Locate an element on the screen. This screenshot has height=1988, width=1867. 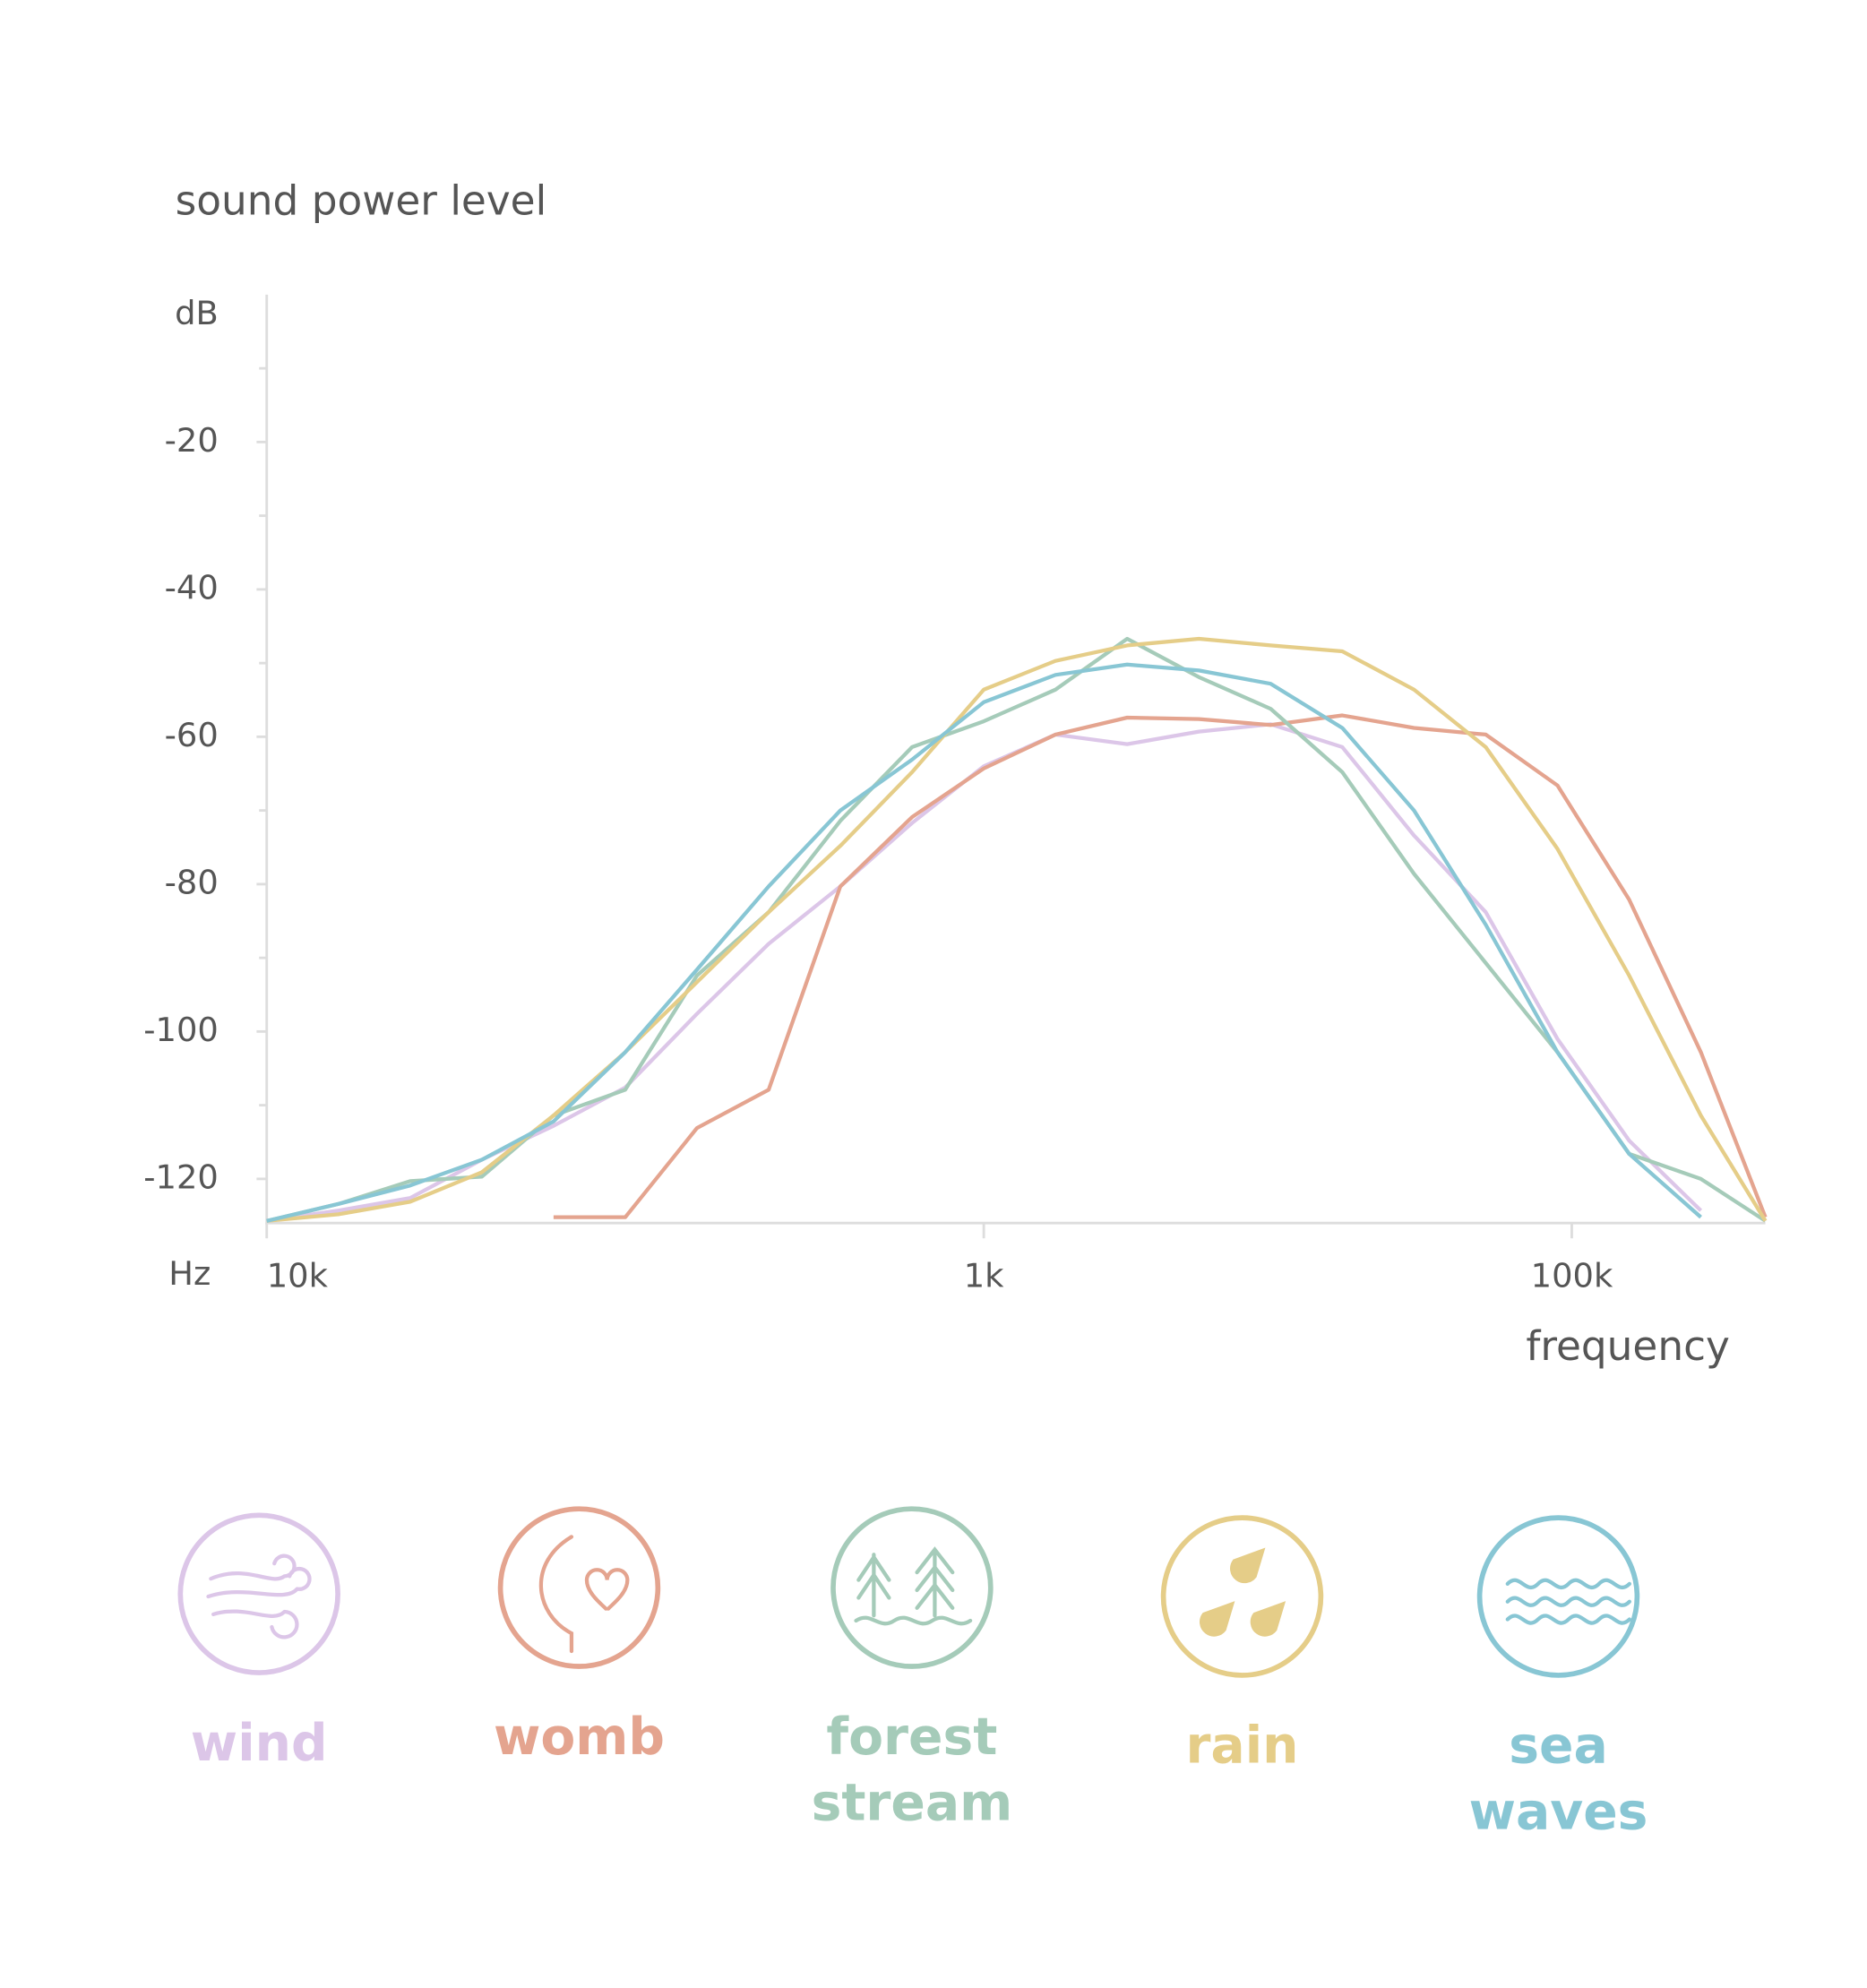
y-unit: dB is located at coordinates (197, 313).